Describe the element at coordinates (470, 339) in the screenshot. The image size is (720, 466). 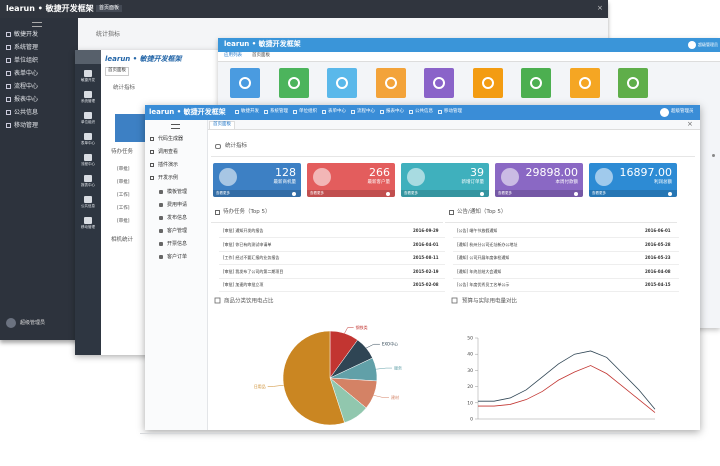
I see `y-tick-label: 50` at that location.